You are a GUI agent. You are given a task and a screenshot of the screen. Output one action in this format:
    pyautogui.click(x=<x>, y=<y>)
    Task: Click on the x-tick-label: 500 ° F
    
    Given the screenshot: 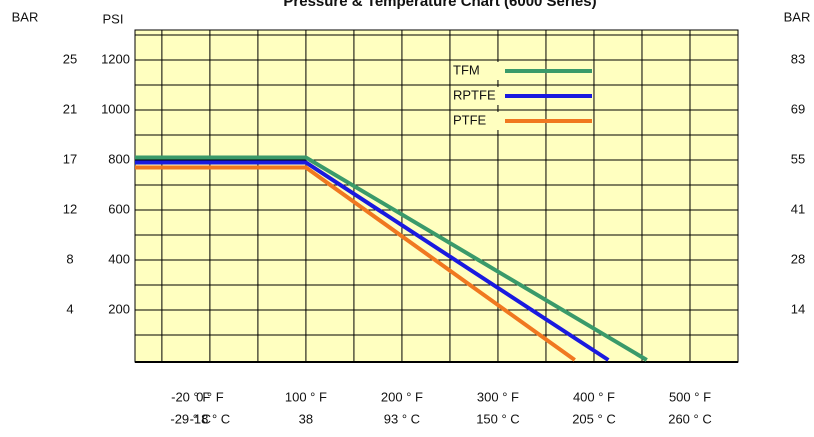 What is the action you would take?
    pyautogui.click(x=690, y=396)
    